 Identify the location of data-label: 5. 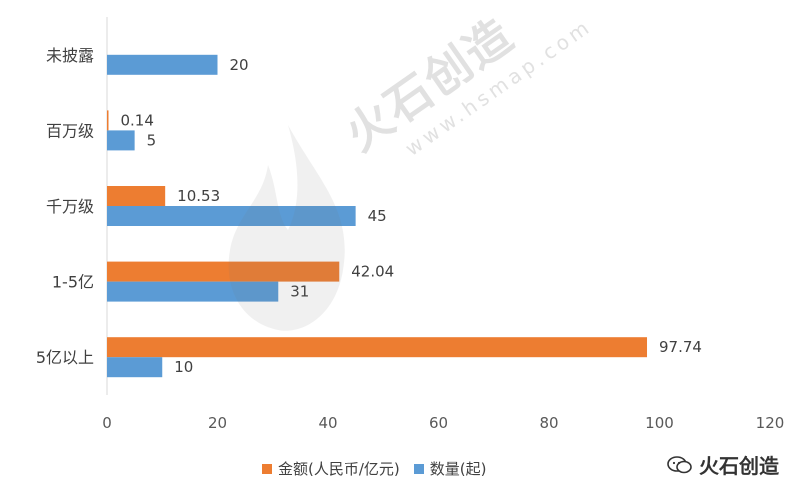
(152, 140).